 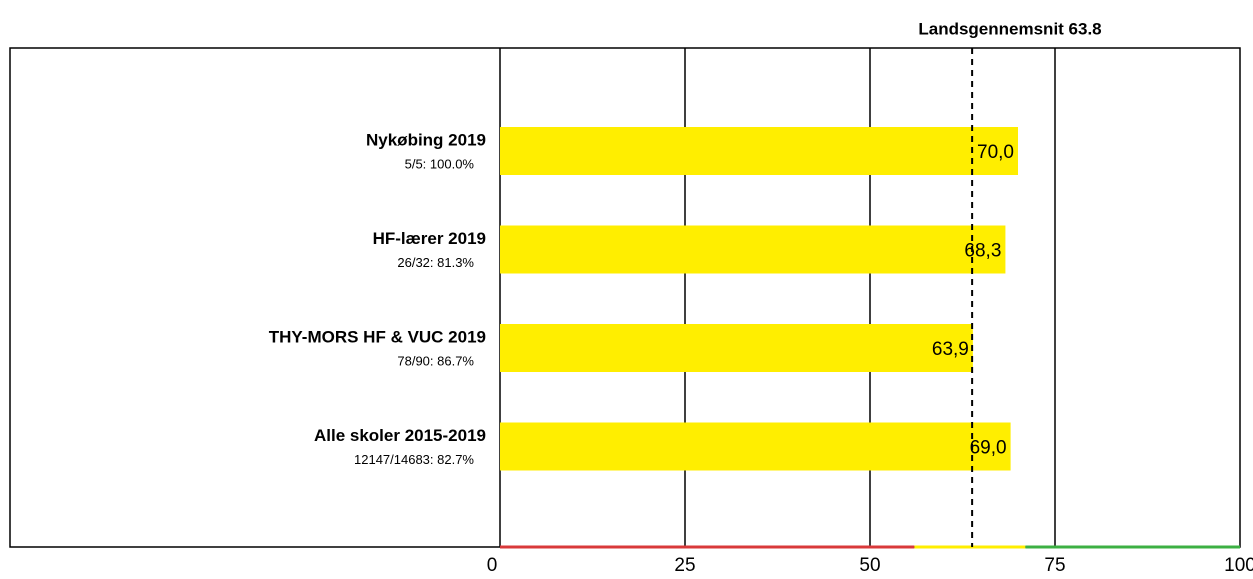 I want to click on average-label: Landsgennemsnit 63.8, so click(x=1009, y=28).